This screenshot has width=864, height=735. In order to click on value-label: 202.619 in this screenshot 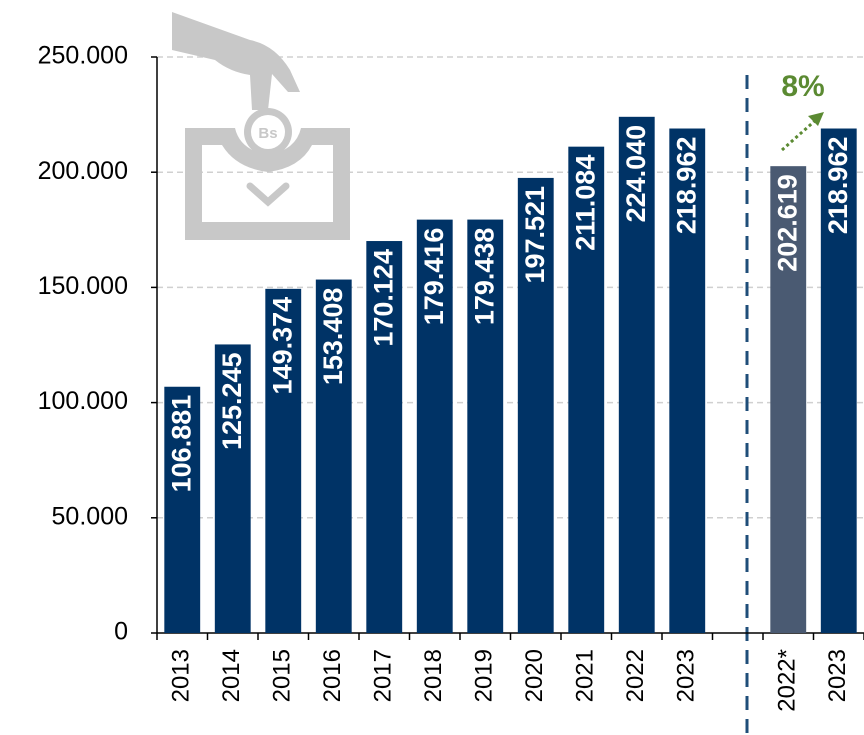, I will do `click(787, 223)`.